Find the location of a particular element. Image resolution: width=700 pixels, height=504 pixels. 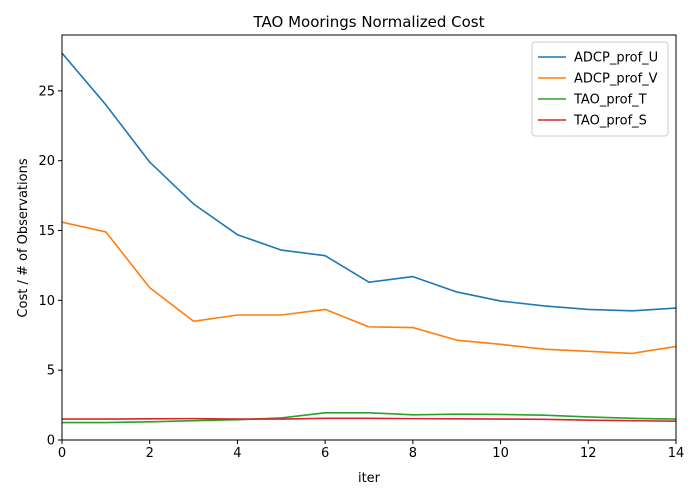

x-tick-label: 12 is located at coordinates (588, 453).